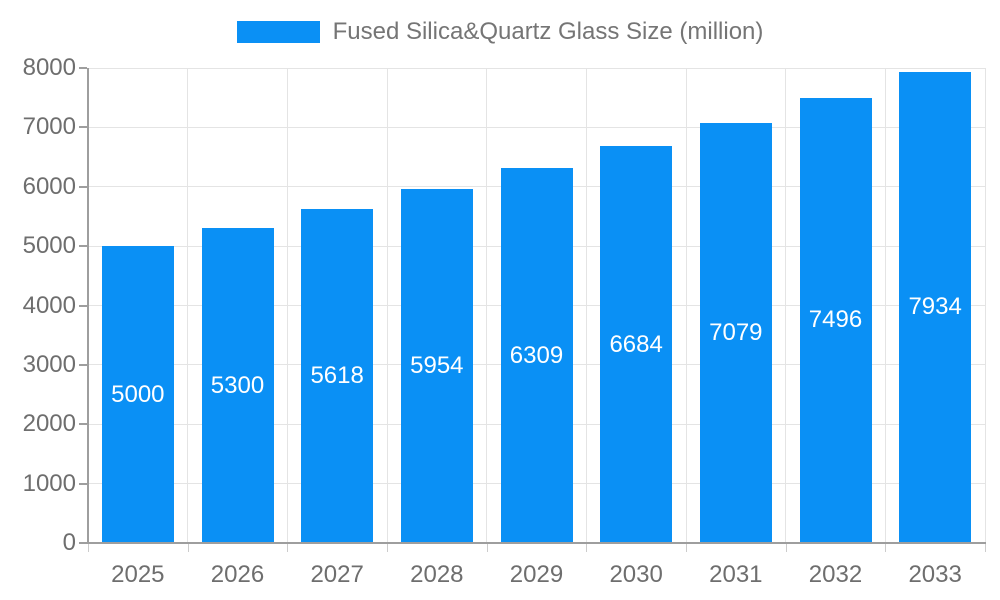  Describe the element at coordinates (49, 305) in the screenshot. I see `y-tick-label: 4000` at that location.